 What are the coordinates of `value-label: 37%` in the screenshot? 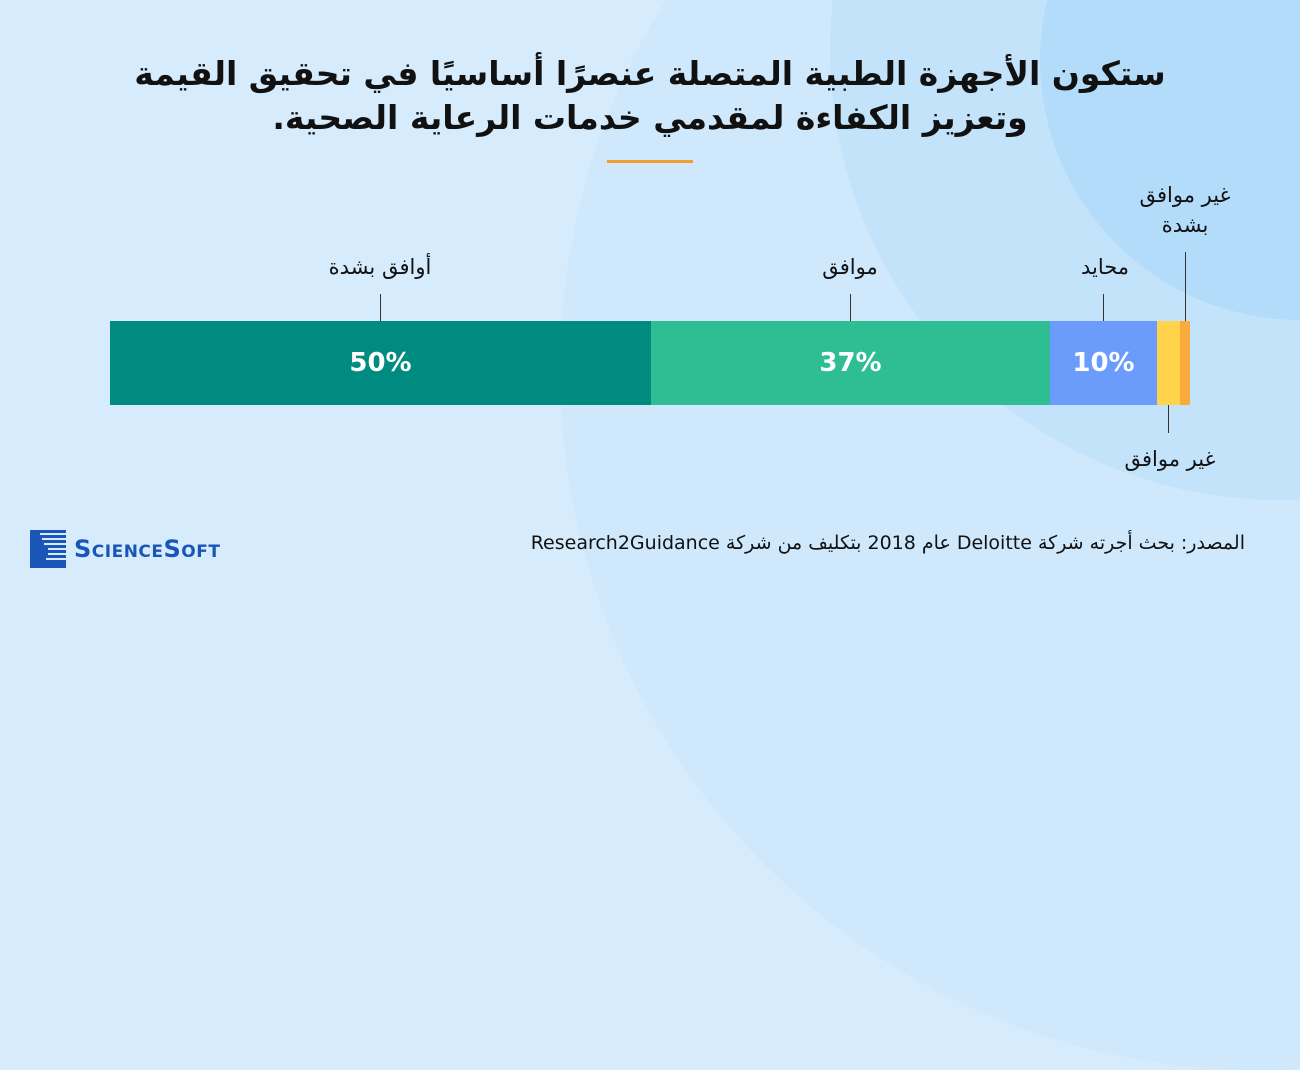 It's located at (850, 363).